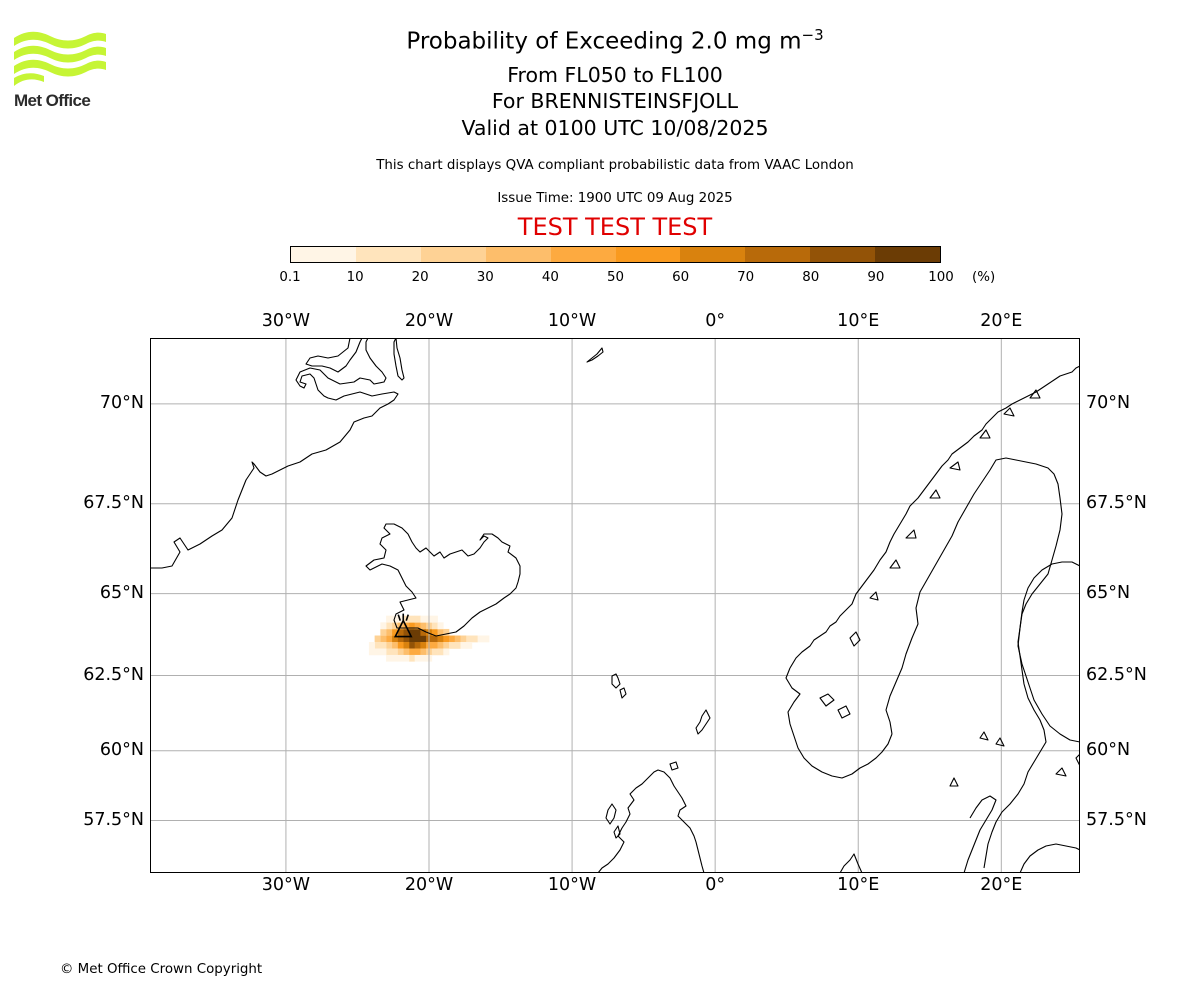  I want to click on coastline-iceland, so click(443, 580).